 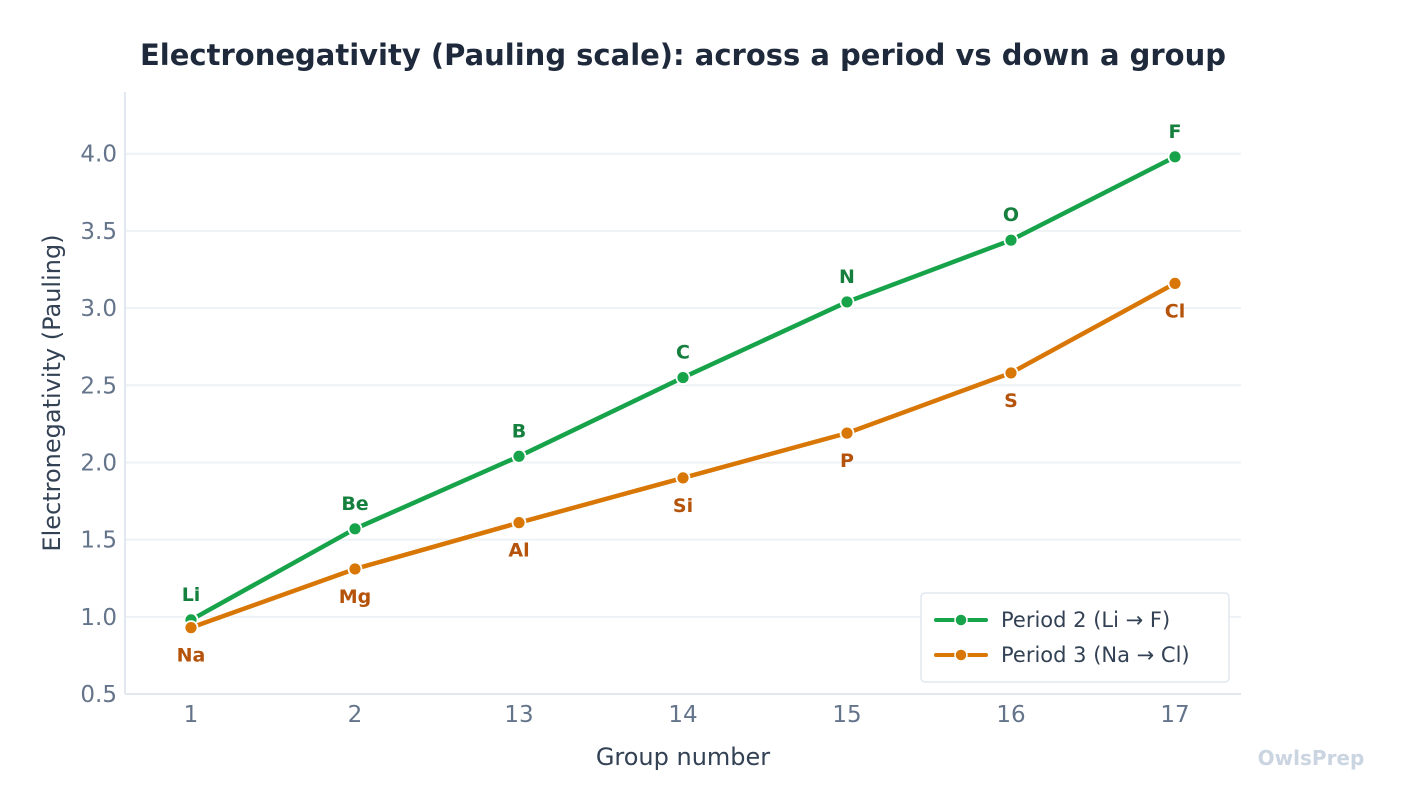 I want to click on y-tick-label-1.0: 1.0, so click(x=98, y=618).